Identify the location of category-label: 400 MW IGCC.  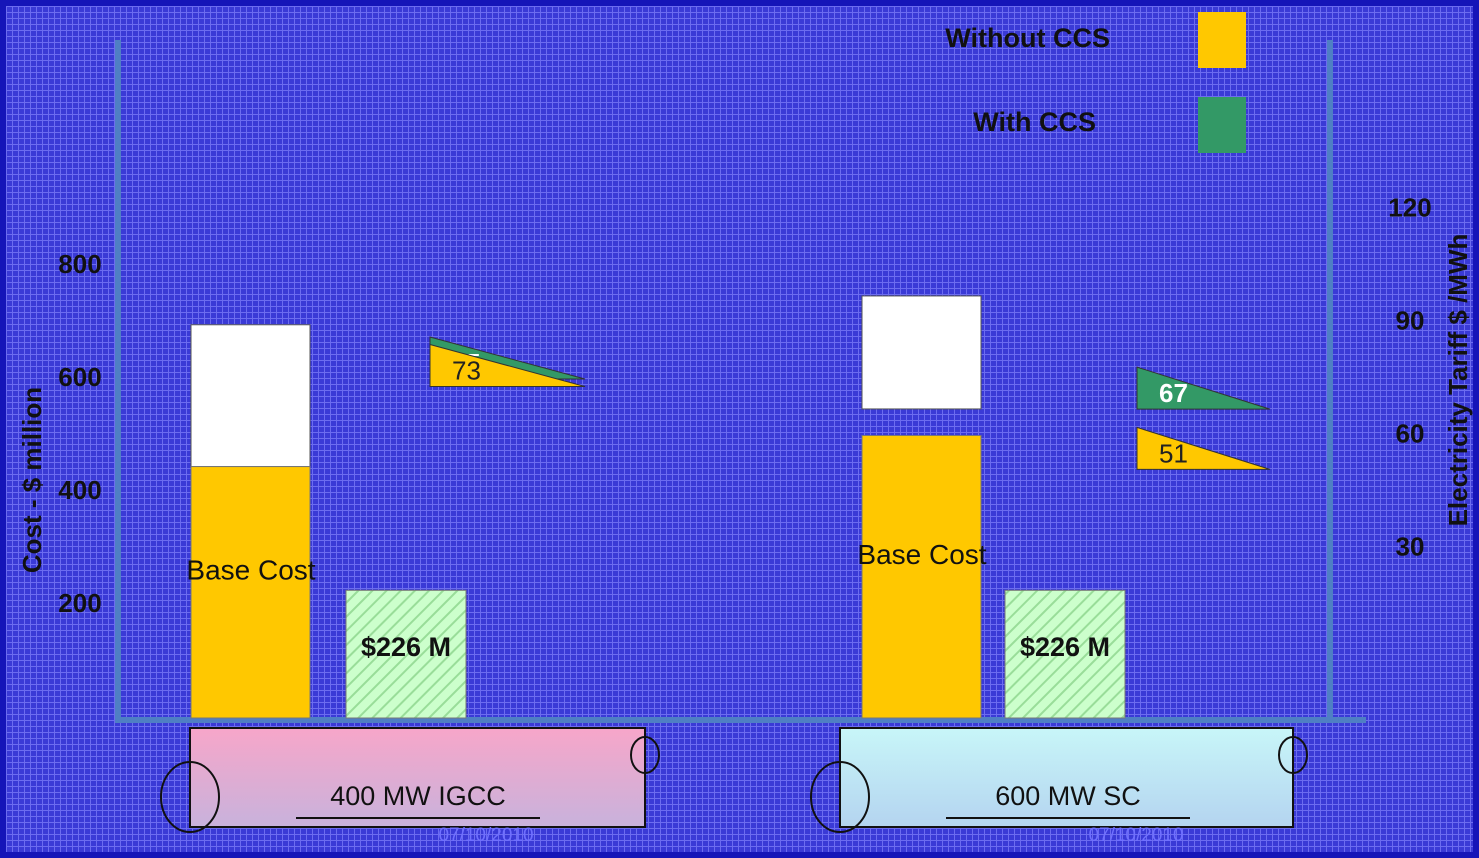
(418, 796).